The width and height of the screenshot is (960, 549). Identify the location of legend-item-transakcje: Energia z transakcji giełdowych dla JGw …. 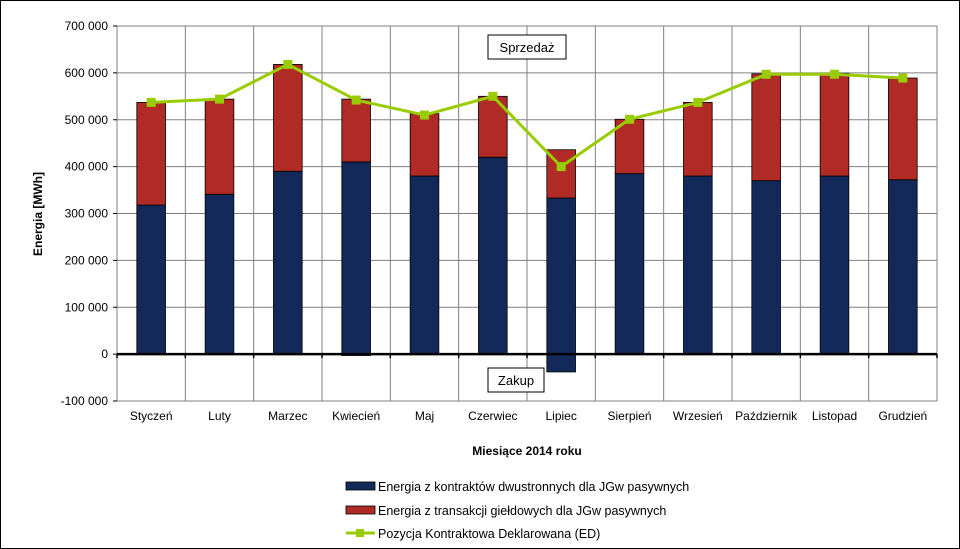
(505, 511).